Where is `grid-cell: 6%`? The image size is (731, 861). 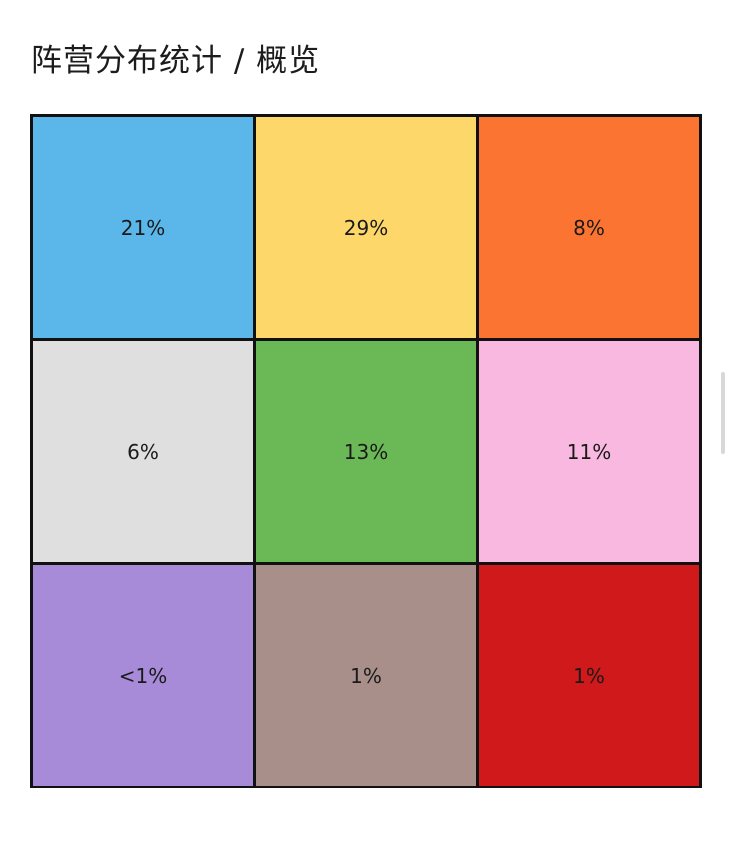
grid-cell: 6% is located at coordinates (143, 451).